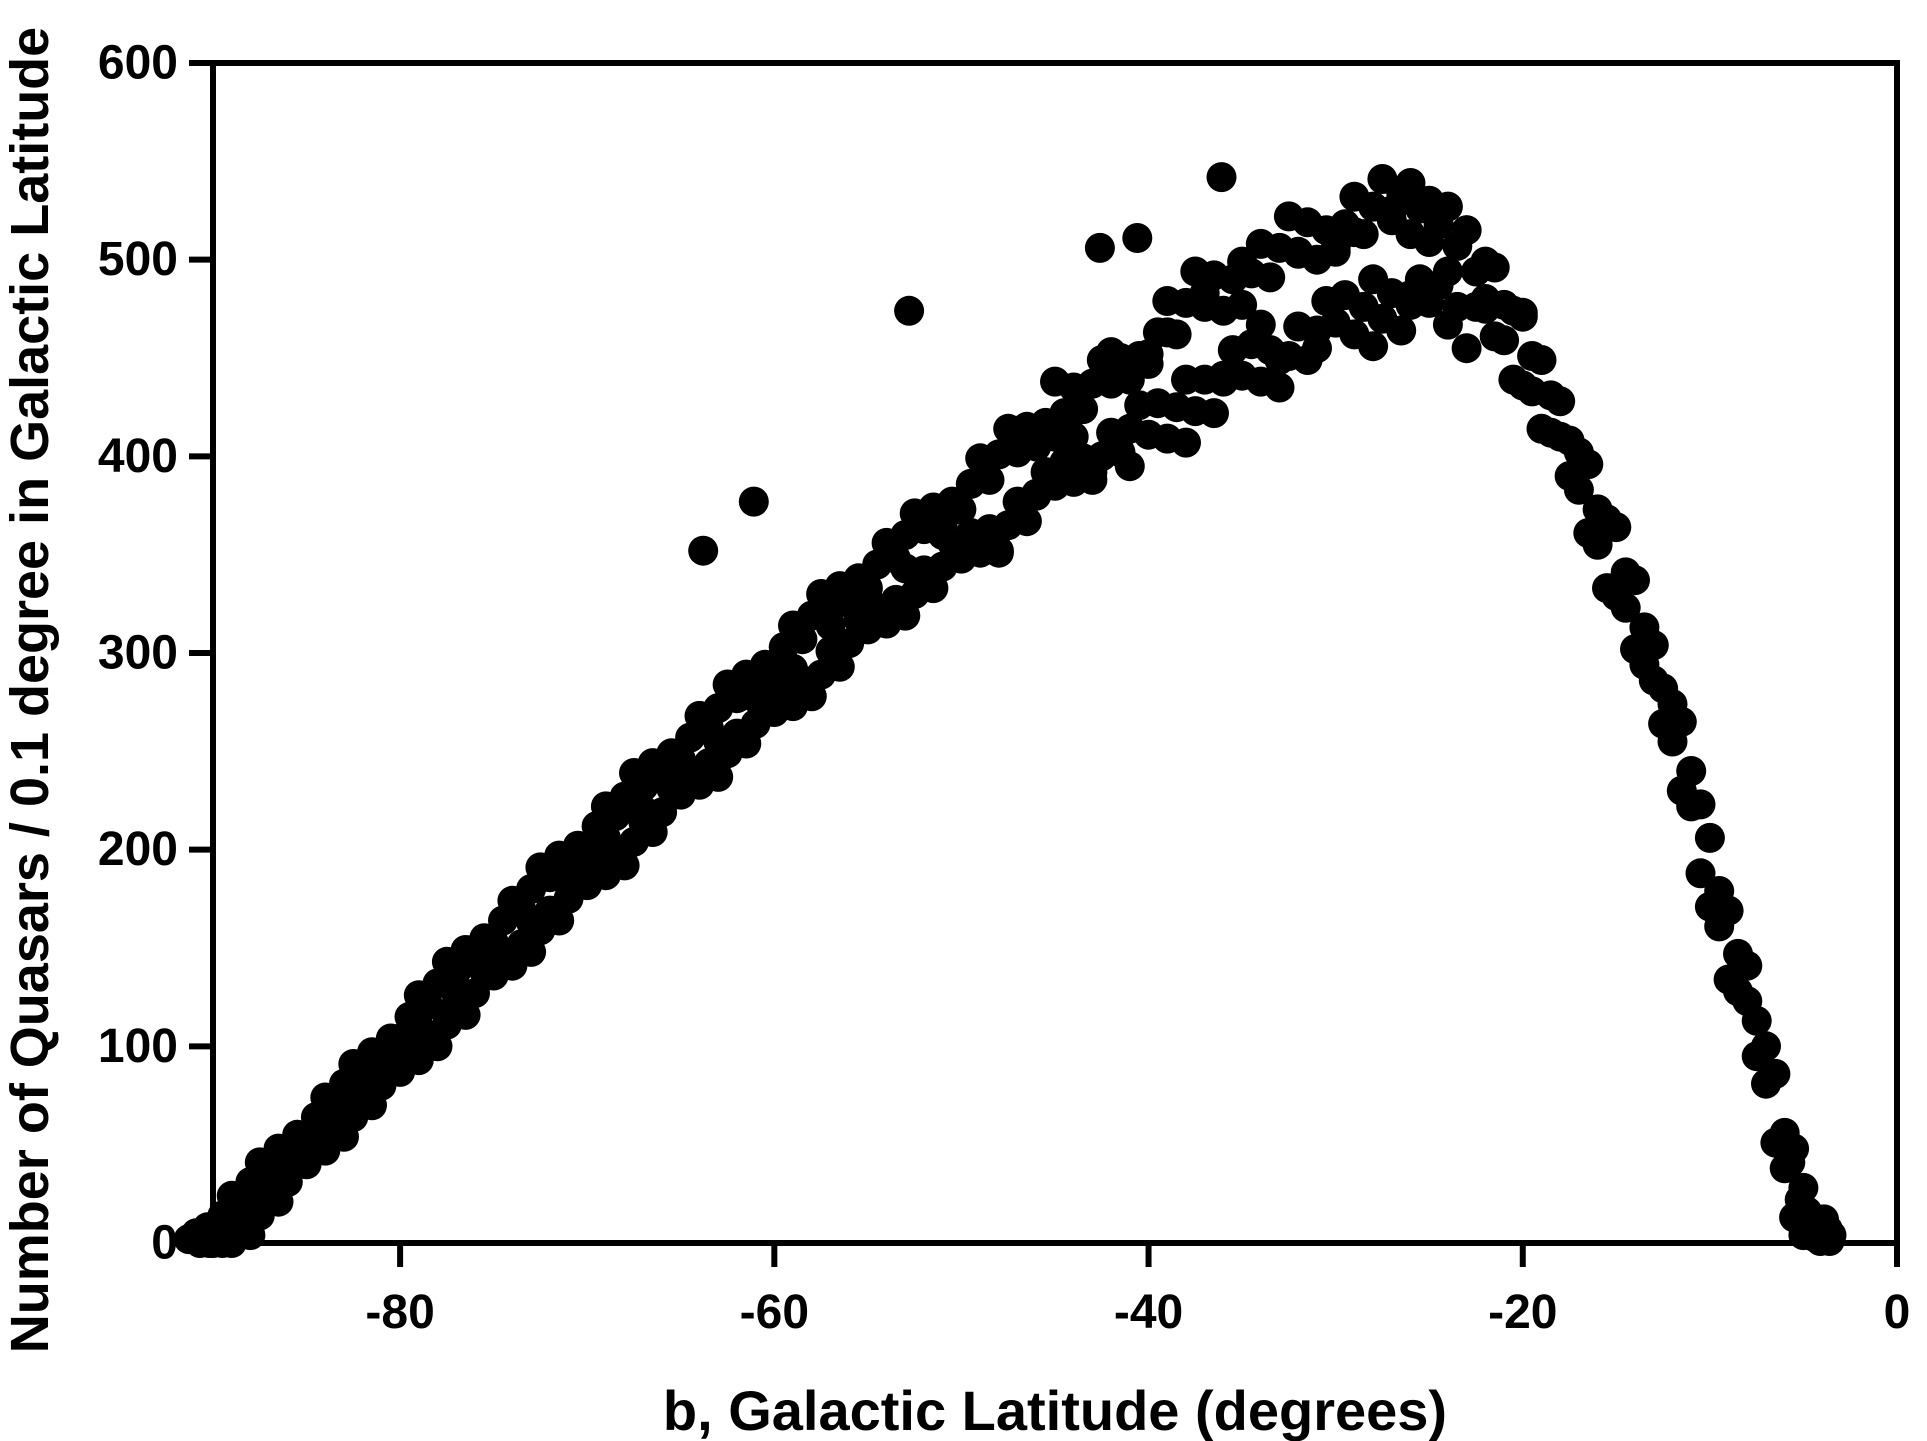 Image resolution: width=1927 pixels, height=1441 pixels. Describe the element at coordinates (774, 1312) in the screenshot. I see `x-tick-label: -60` at that location.